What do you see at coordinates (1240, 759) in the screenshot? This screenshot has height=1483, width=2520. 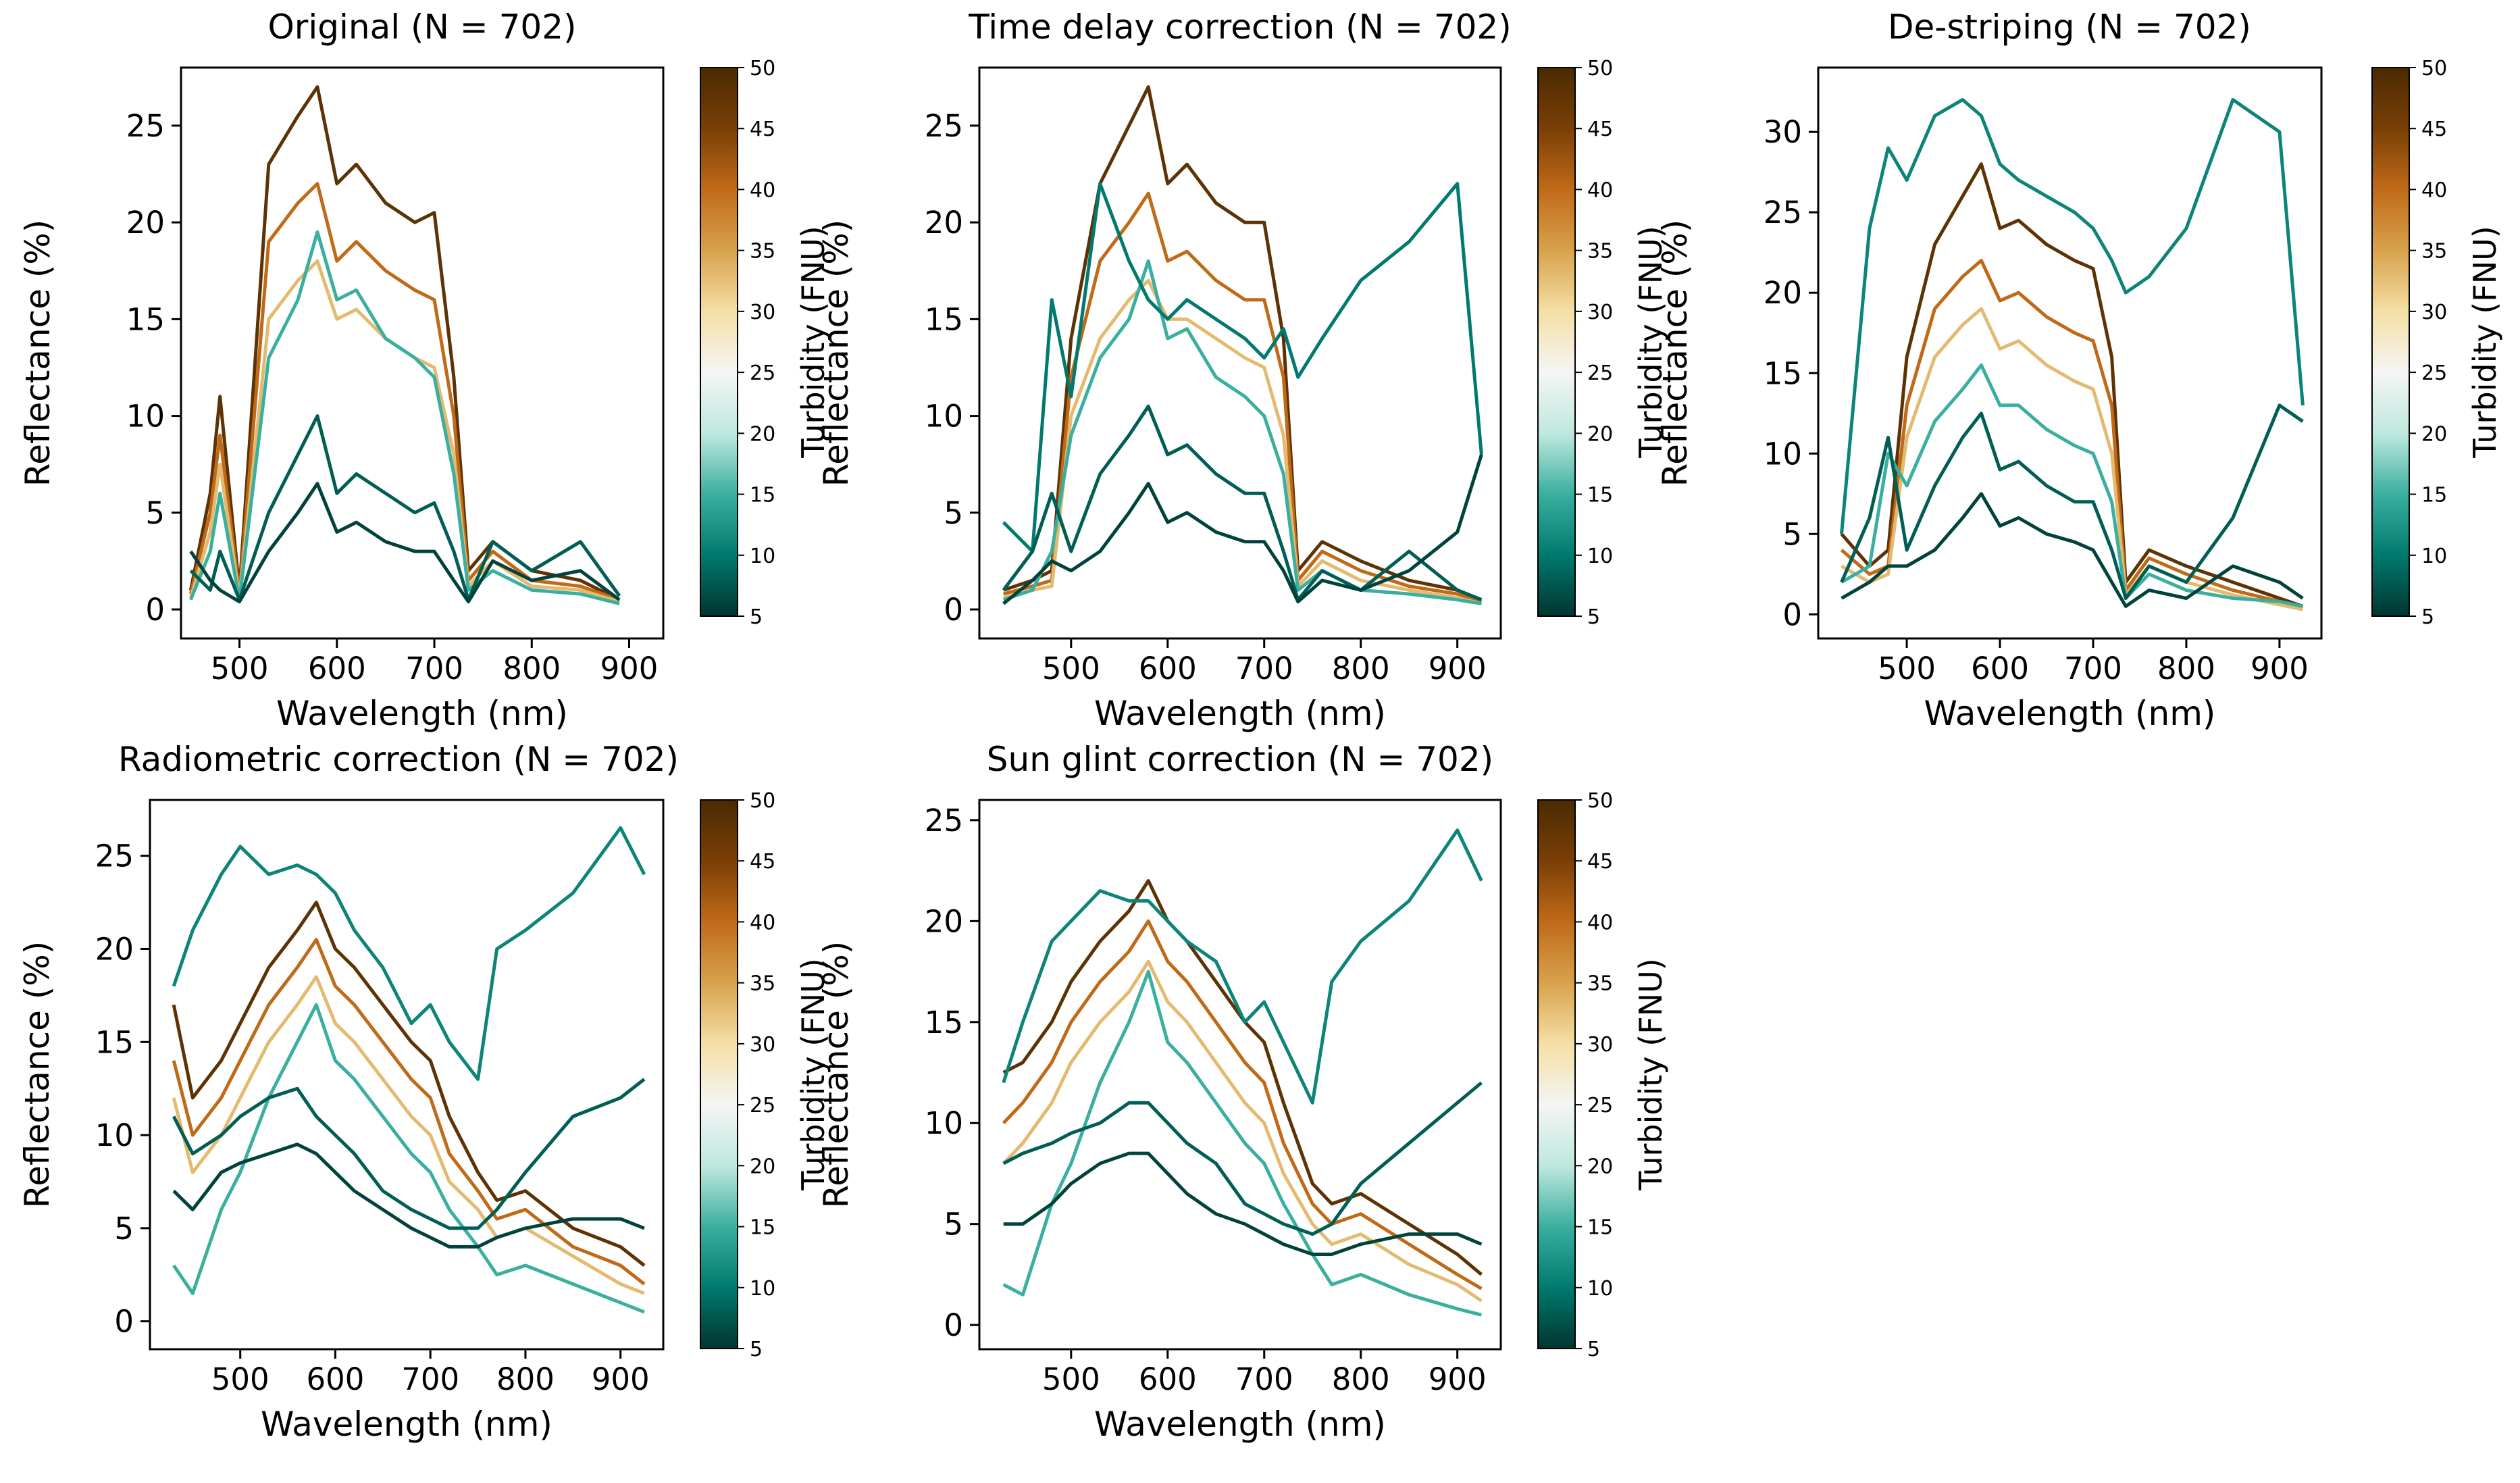 I see `panel-title: Sun glint correction (N = 702)` at bounding box center [1240, 759].